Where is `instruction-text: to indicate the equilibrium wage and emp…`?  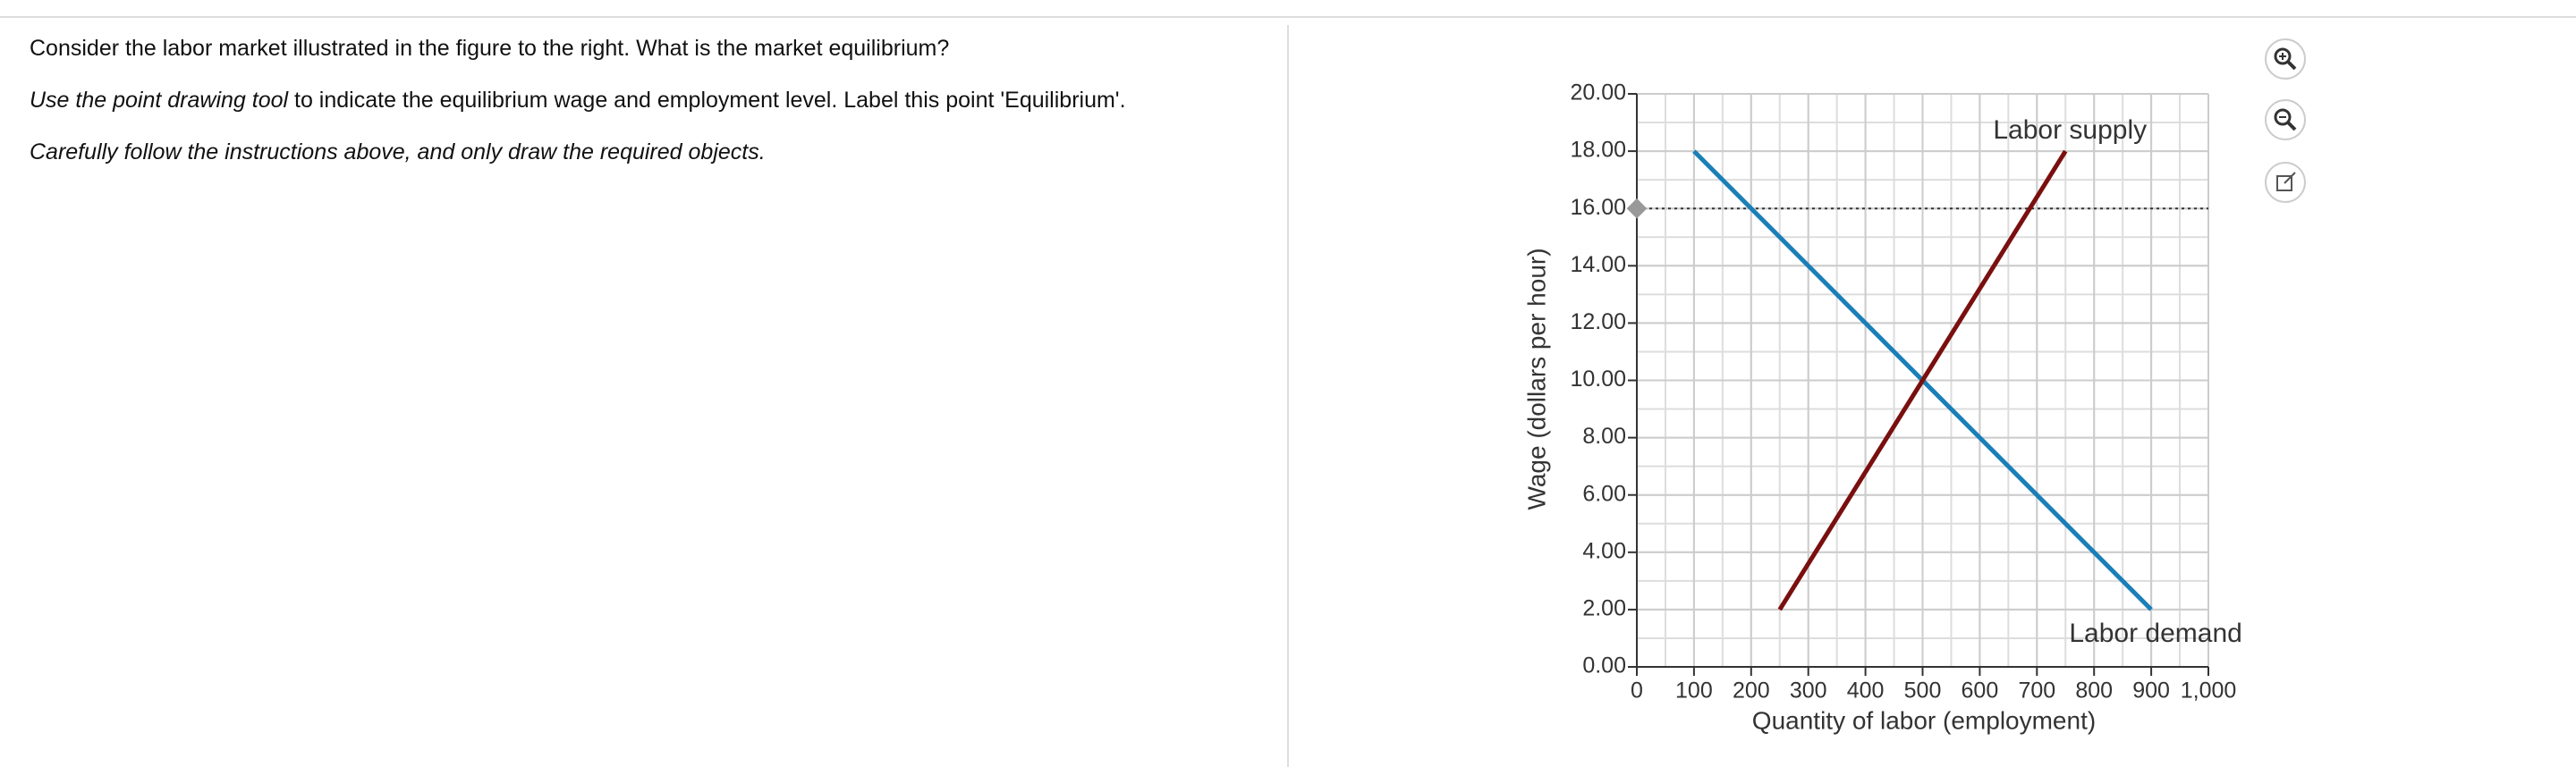 instruction-text: to indicate the equilibrium wage and emp… is located at coordinates (710, 100).